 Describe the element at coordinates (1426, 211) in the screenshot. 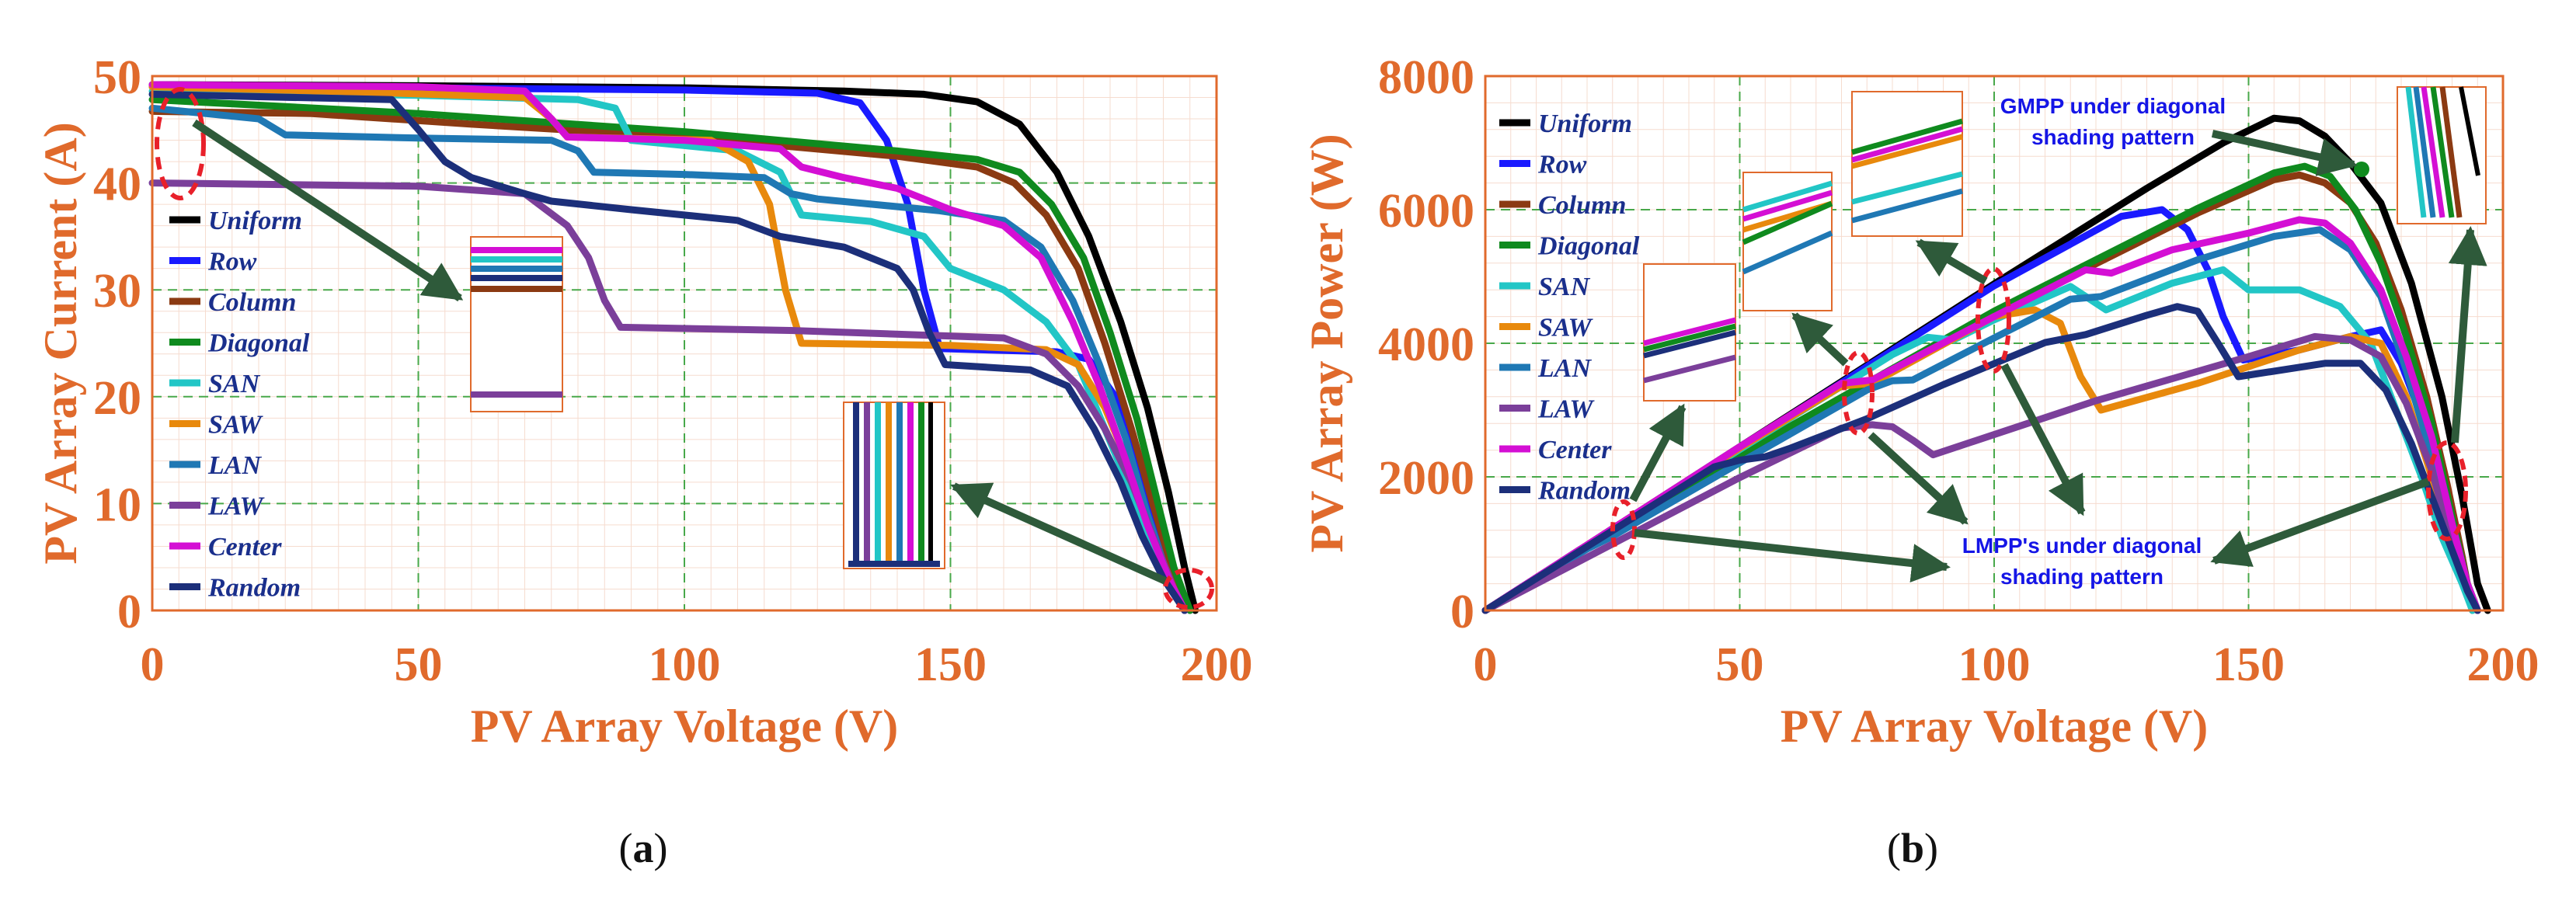

I see `y-tick-label: 6000` at that location.